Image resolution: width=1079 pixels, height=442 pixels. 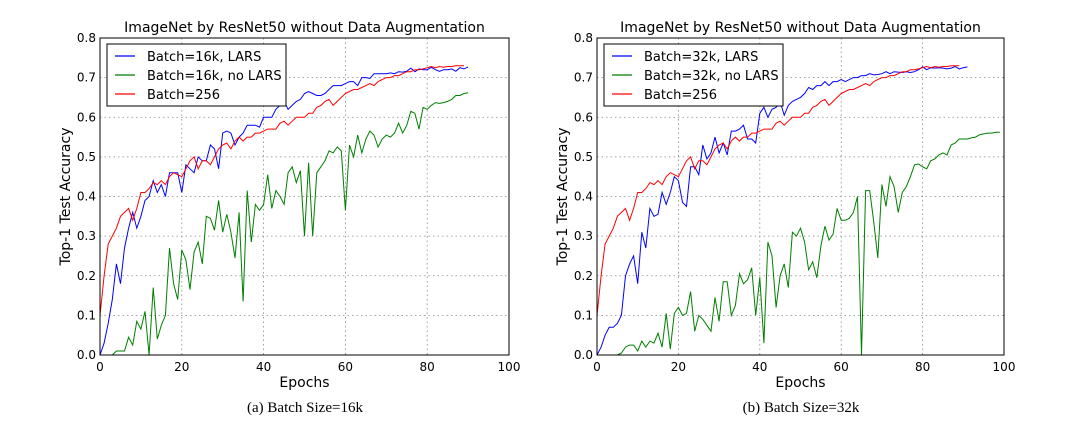 I want to click on legend-label: Batch=16k, LARS, so click(x=204, y=57).